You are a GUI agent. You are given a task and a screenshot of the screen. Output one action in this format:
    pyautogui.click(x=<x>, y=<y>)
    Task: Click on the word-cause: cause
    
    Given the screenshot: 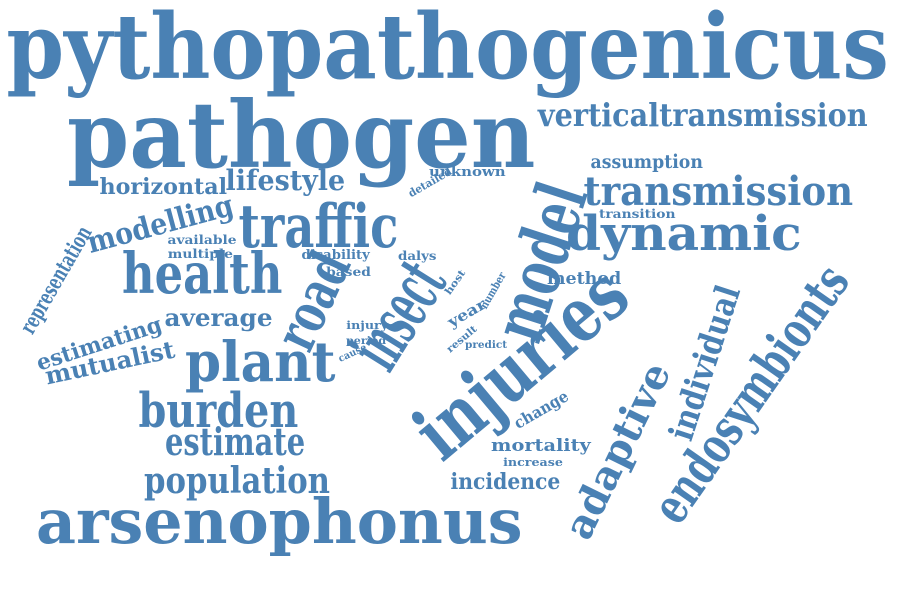 What is the action you would take?
    pyautogui.click(x=352, y=353)
    